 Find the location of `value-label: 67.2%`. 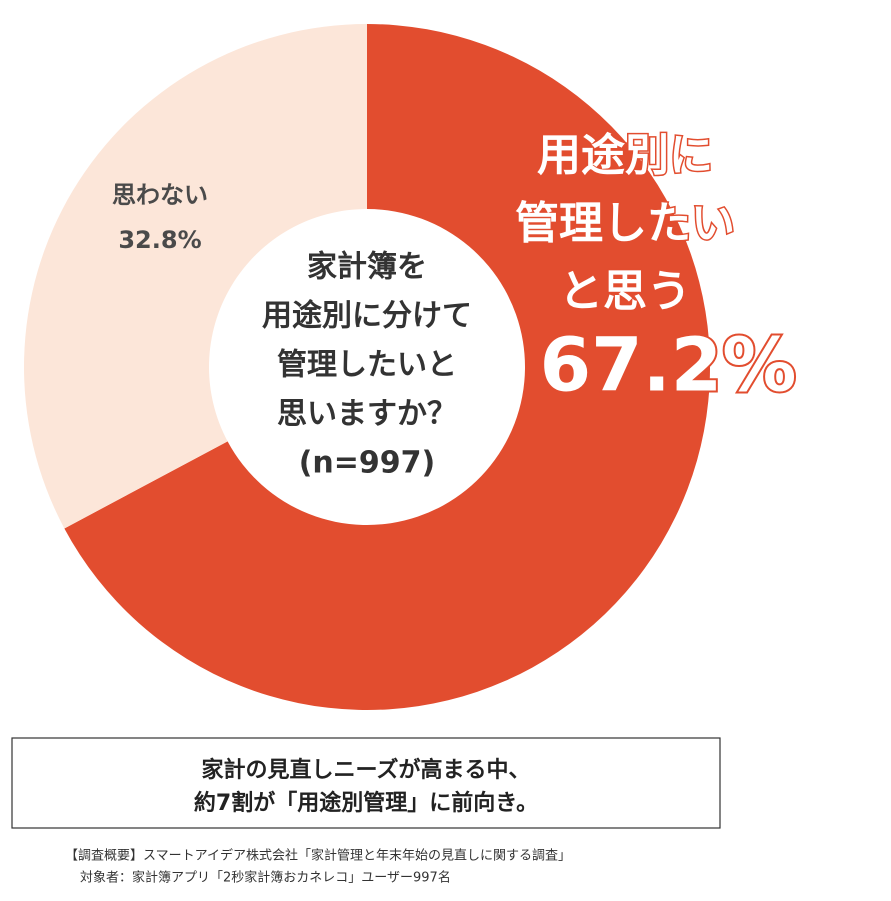

value-label: 67.2% is located at coordinates (668, 366).